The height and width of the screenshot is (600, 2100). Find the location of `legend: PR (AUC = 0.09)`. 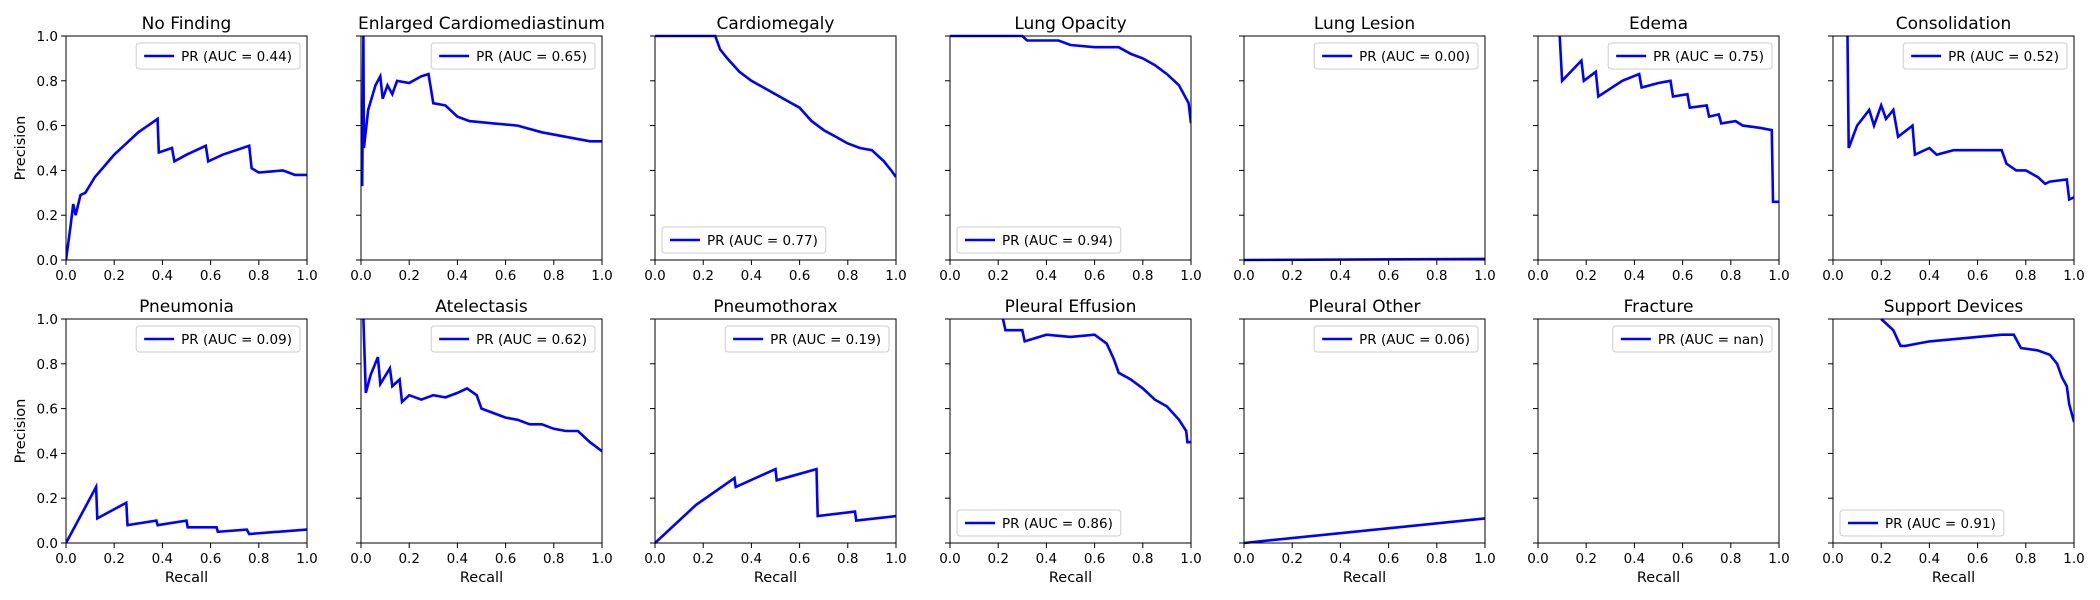

legend: PR (AUC = 0.09) is located at coordinates (218, 339).